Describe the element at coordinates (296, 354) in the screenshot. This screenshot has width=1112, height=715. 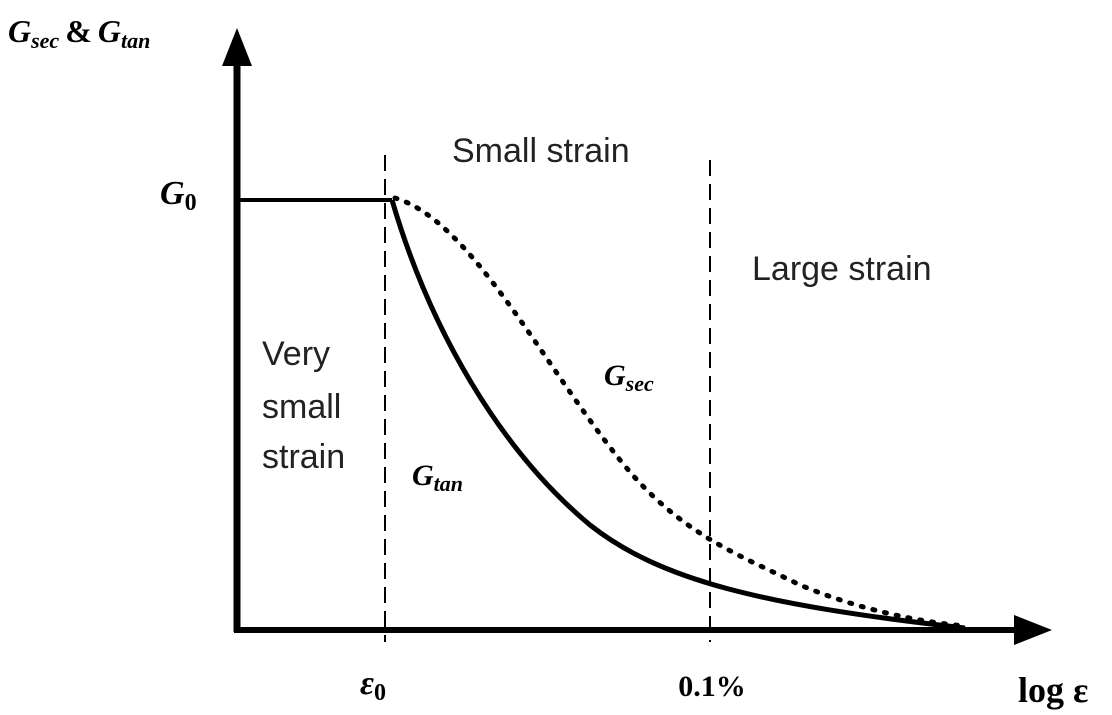
I see `region-label: Very` at that location.